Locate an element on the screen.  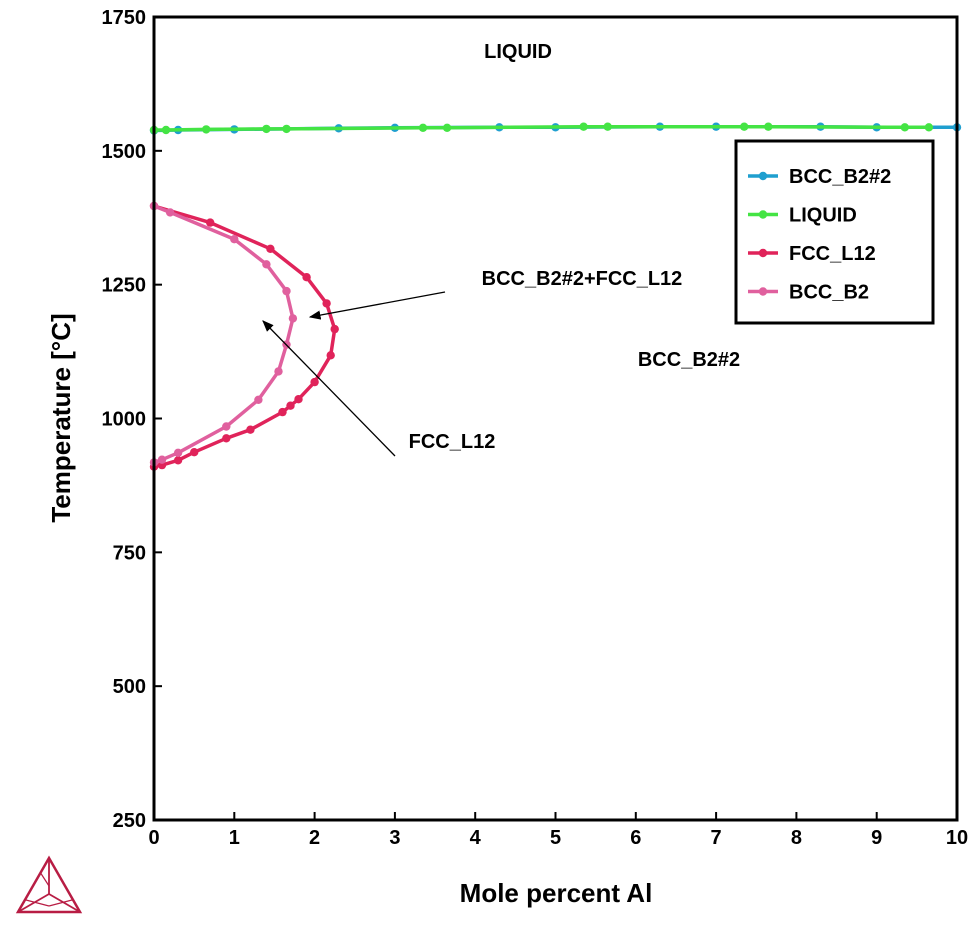
legend-label: BCC_B2#2 is located at coordinates (840, 177).